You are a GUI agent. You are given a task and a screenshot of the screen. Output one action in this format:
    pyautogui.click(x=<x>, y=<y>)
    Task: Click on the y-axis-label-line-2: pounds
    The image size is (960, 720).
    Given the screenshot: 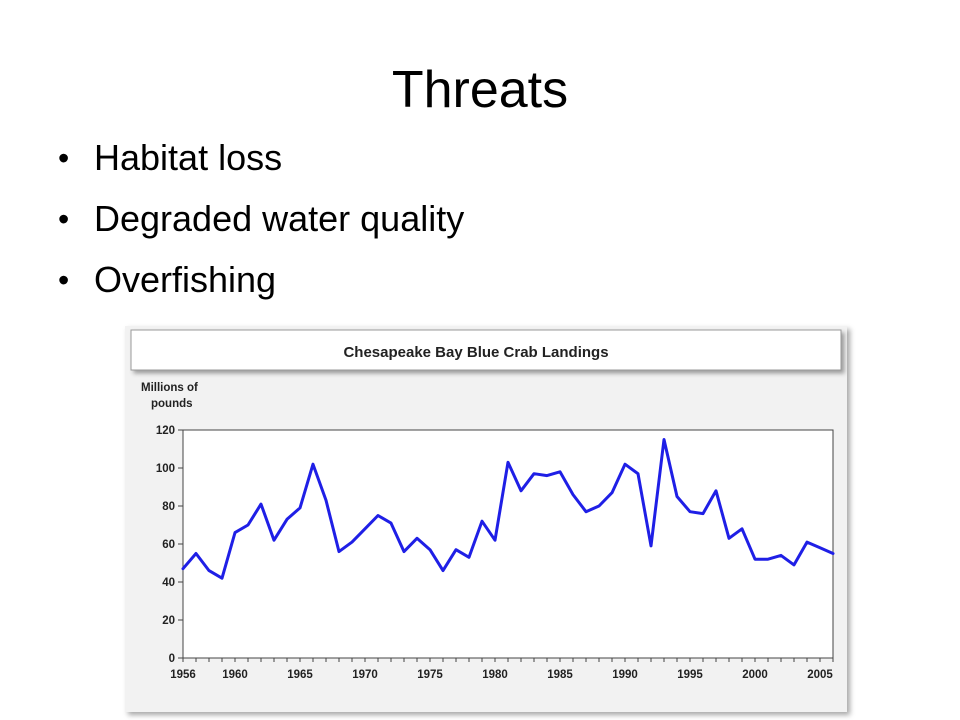 What is the action you would take?
    pyautogui.click(x=172, y=404)
    